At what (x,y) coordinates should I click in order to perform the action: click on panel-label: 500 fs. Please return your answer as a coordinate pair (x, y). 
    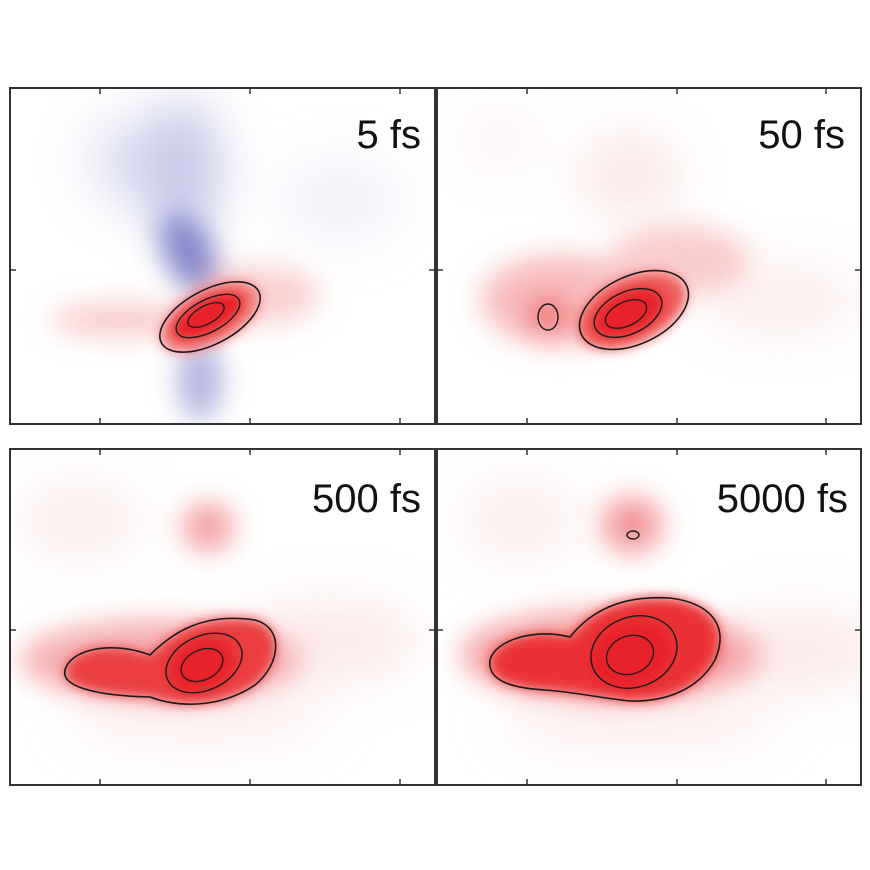
    Looking at the image, I should click on (366, 499).